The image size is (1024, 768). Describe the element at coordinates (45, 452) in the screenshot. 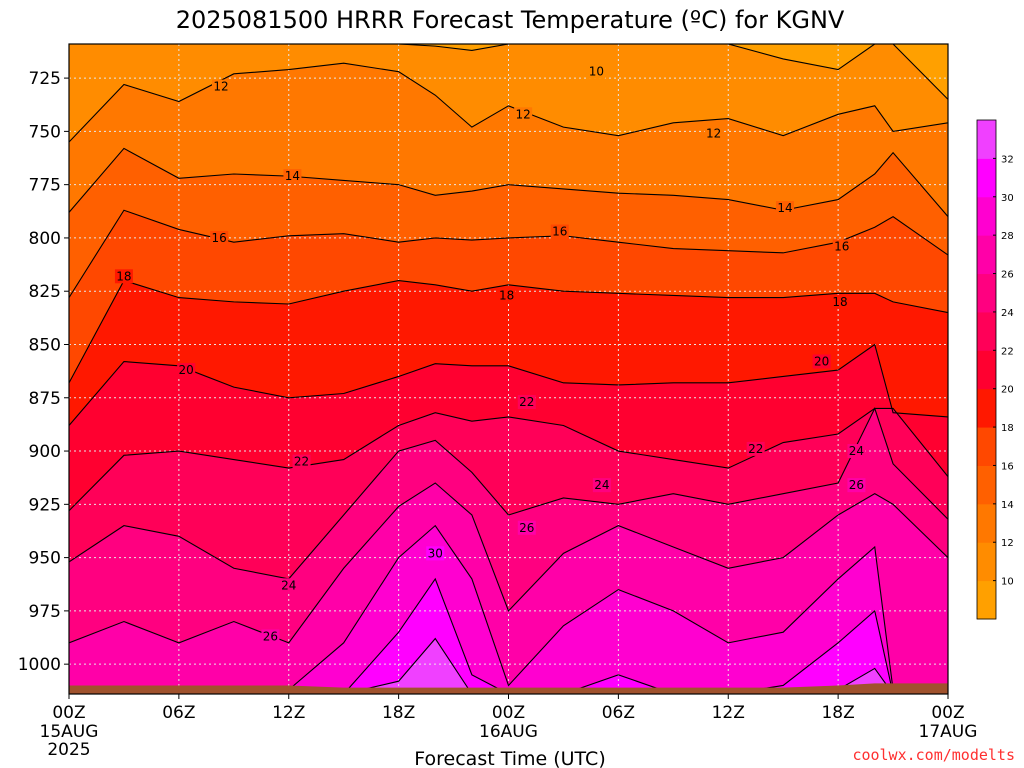

I see `y-tick-label: 900` at that location.